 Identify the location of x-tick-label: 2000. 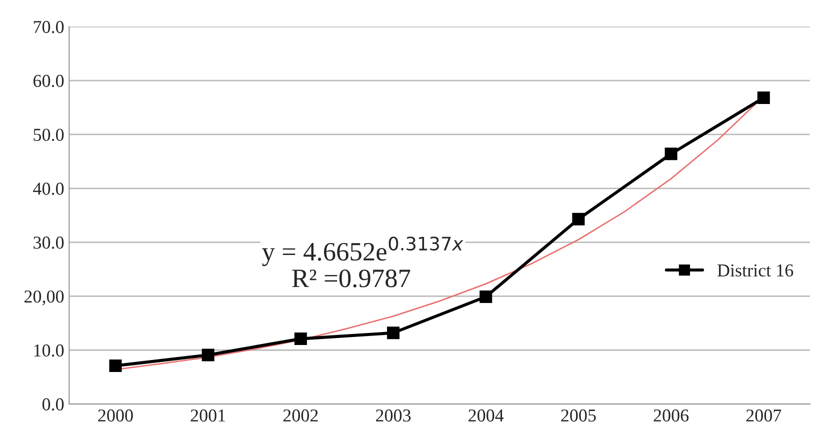
(115, 415).